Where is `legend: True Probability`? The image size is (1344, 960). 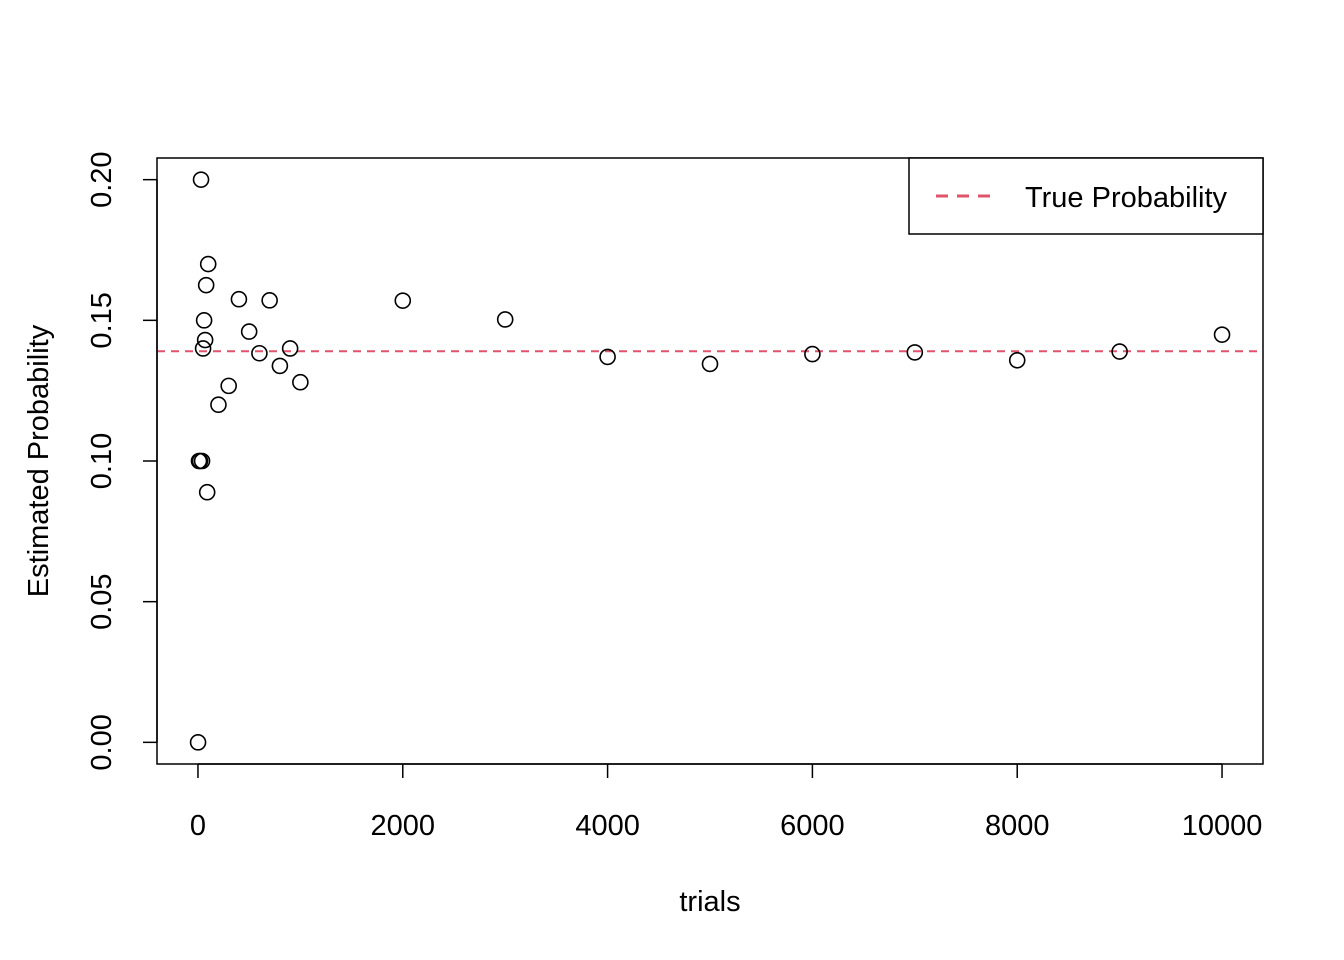
legend: True Probability is located at coordinates (1086, 196).